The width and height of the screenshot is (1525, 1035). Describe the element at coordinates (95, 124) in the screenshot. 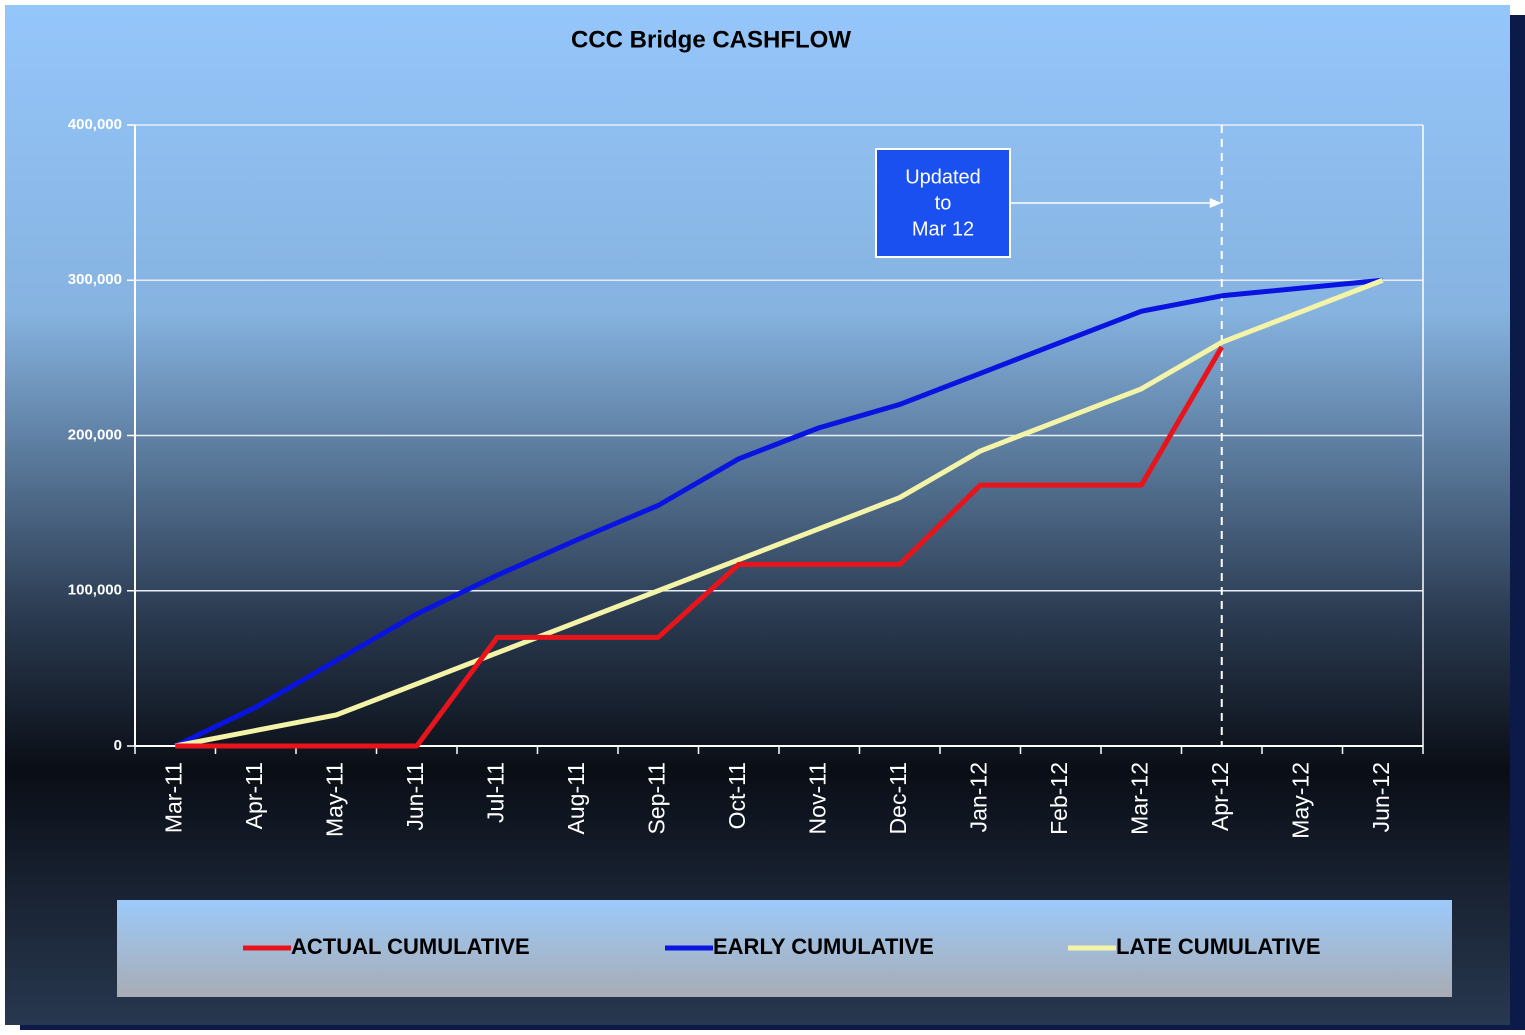

I see `y-tick-label: 400,000` at that location.